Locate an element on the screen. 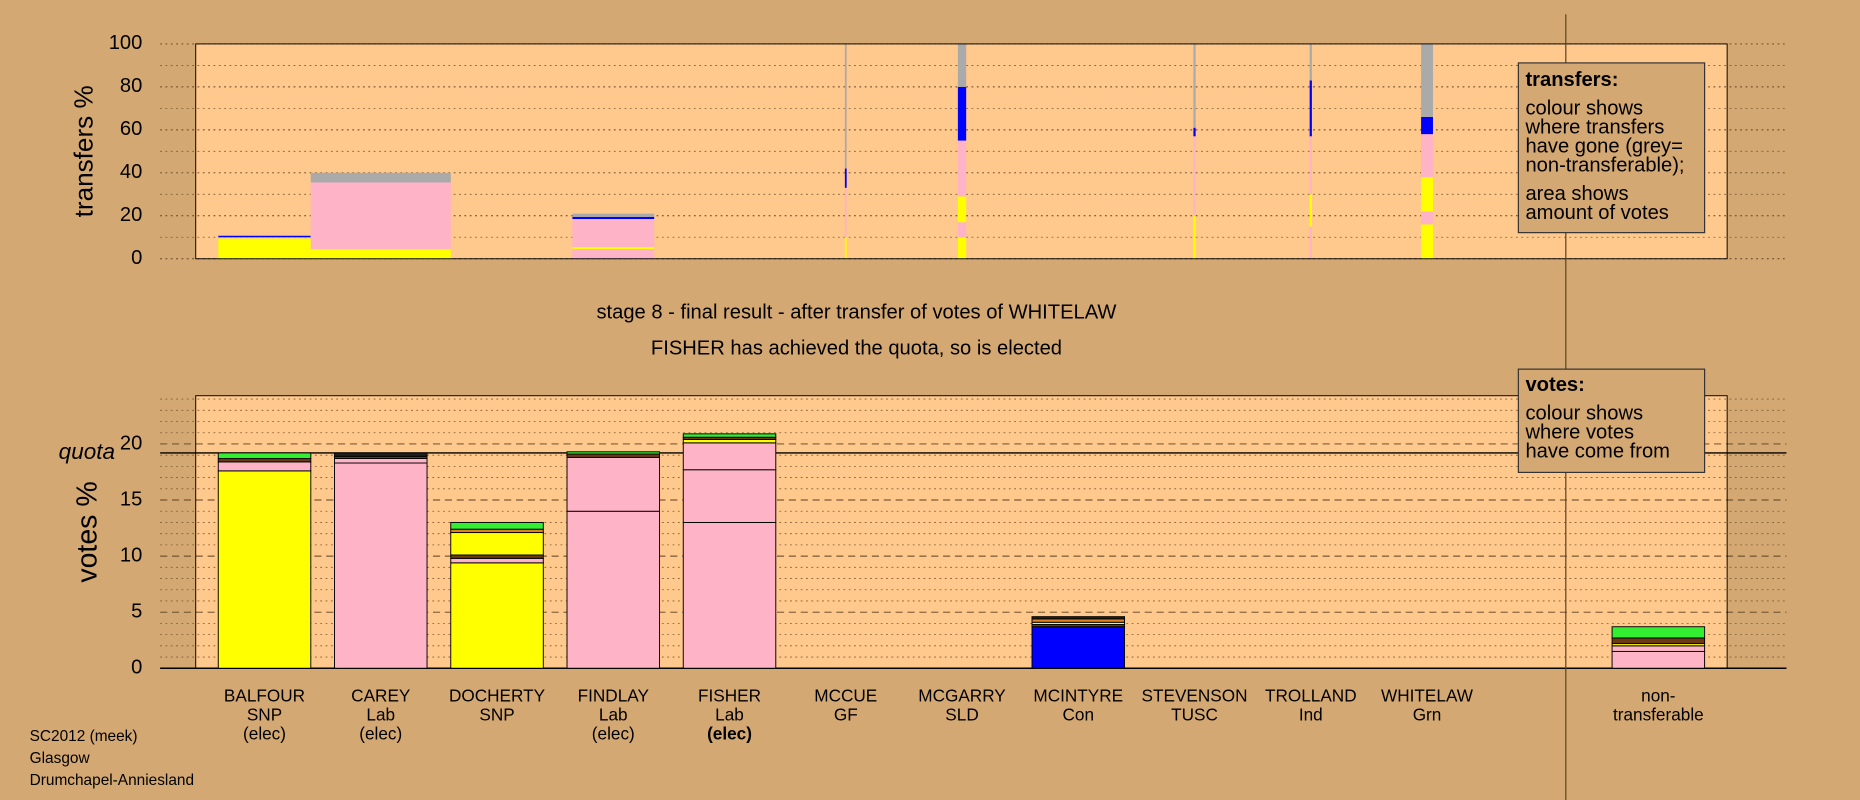 The width and height of the screenshot is (1860, 800). y-axis-title: transfers % is located at coordinates (83, 151).